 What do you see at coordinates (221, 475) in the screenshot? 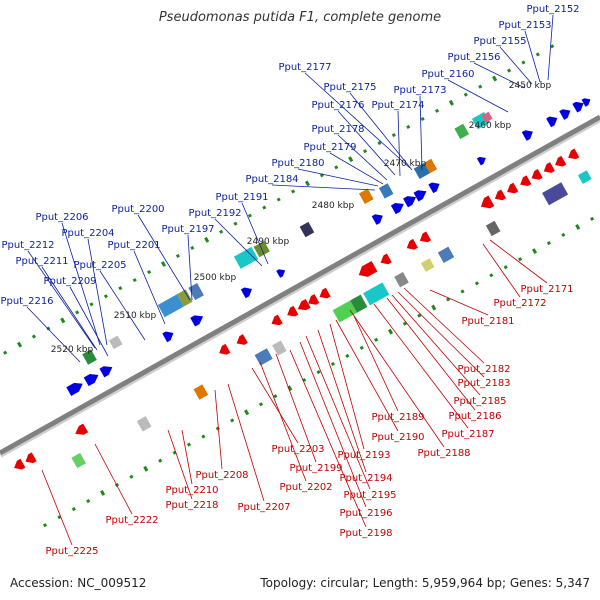
I see `reverse-gene-label: Pput_2208` at bounding box center [221, 475].